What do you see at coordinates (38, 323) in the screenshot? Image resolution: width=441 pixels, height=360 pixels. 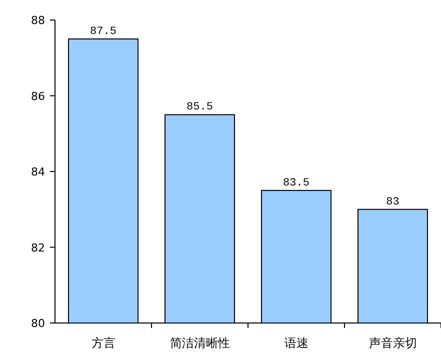 I see `y-tick-label: 80` at bounding box center [38, 323].